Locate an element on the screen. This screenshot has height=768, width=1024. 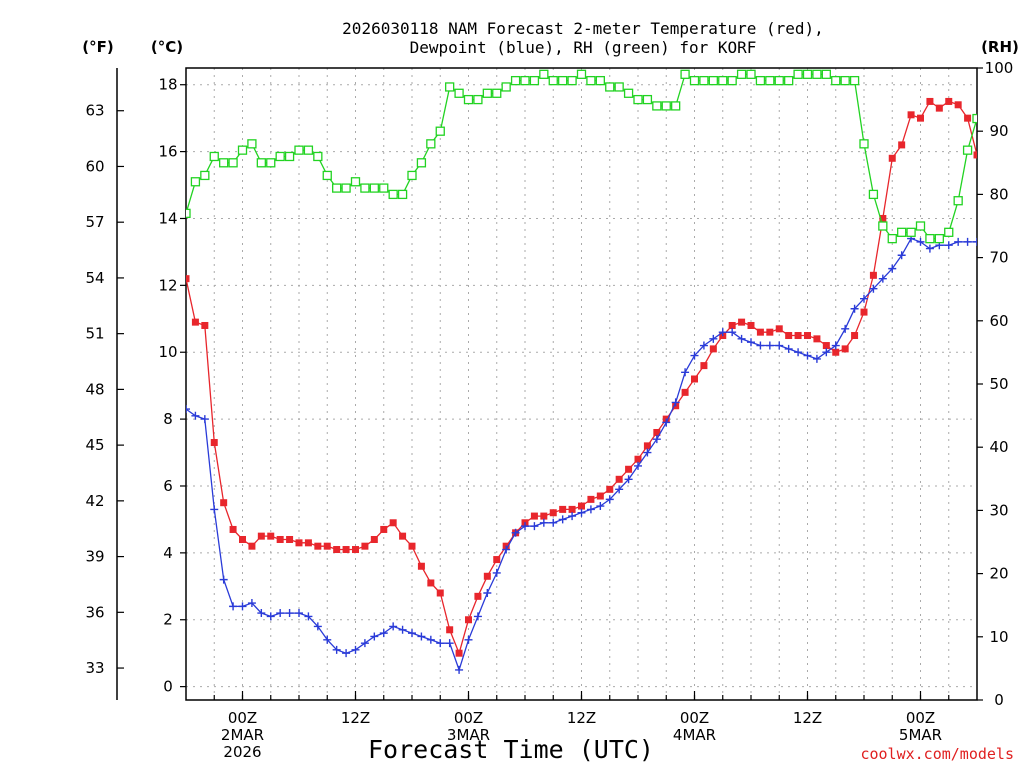
fahrenheit-tick-label: 60 is located at coordinates (94, 166).